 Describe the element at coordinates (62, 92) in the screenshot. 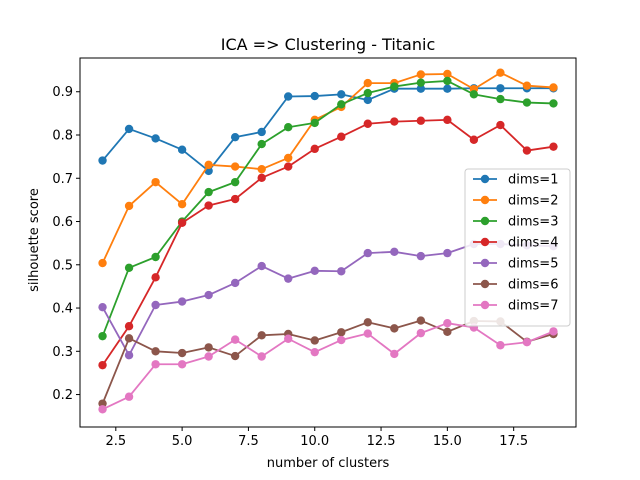

I see `y-tick-label: 0.9` at that location.